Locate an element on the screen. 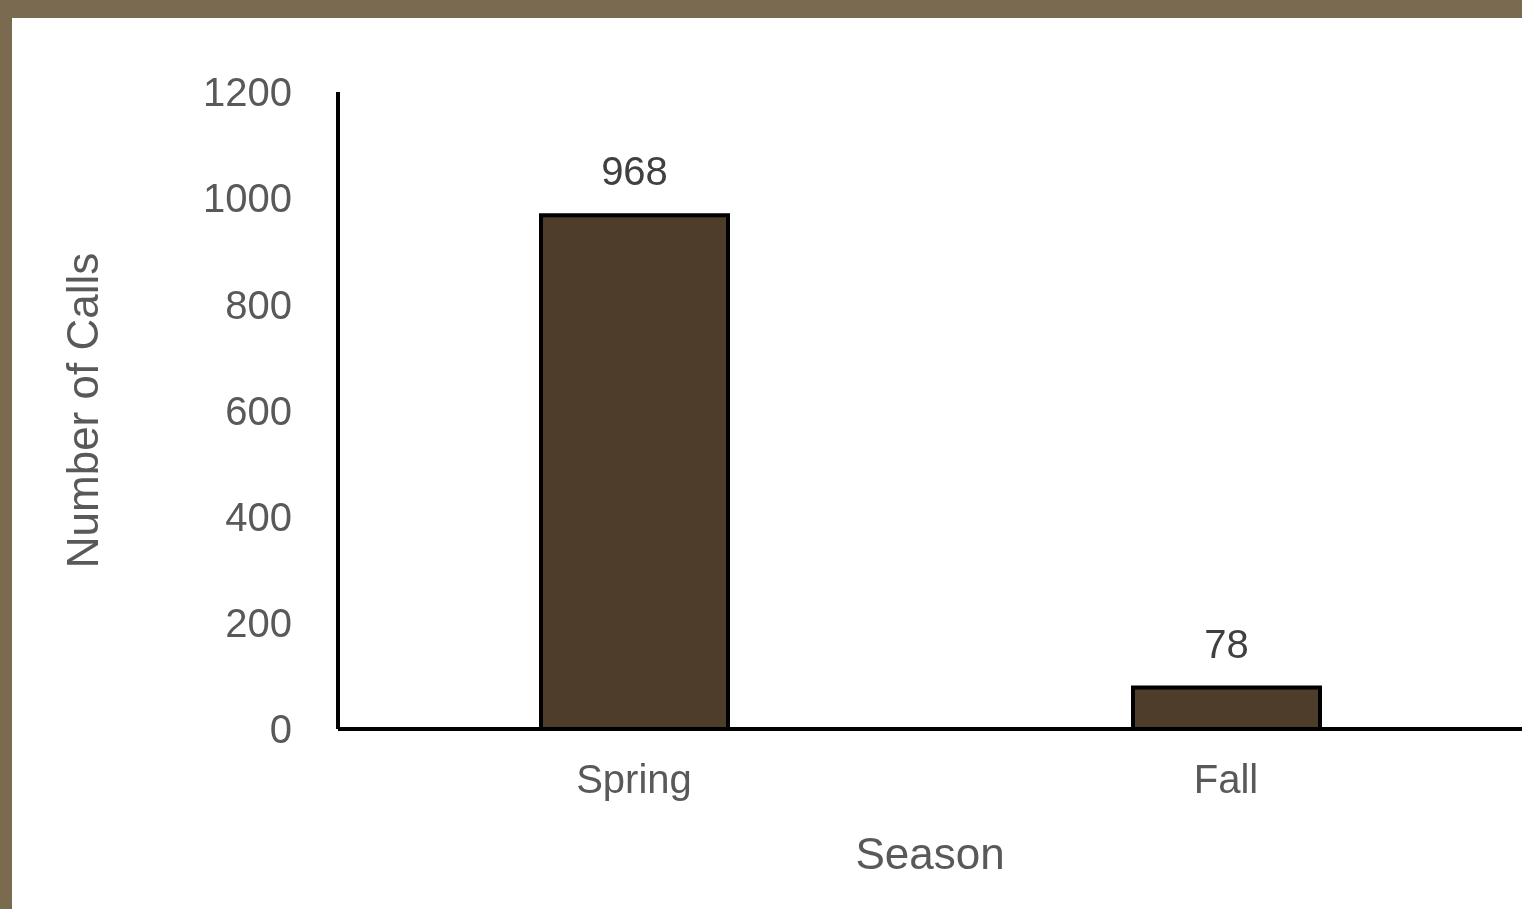  y-tick-label: 800 is located at coordinates (258, 304).